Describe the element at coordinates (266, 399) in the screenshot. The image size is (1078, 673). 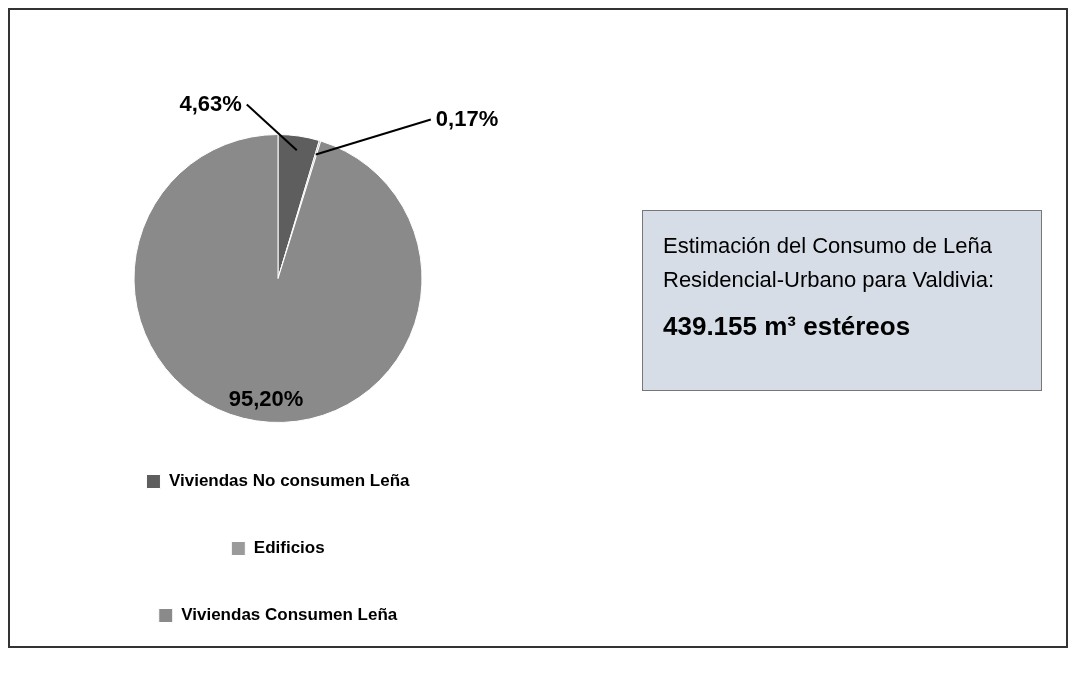
I see `data-label: 95,20%` at that location.